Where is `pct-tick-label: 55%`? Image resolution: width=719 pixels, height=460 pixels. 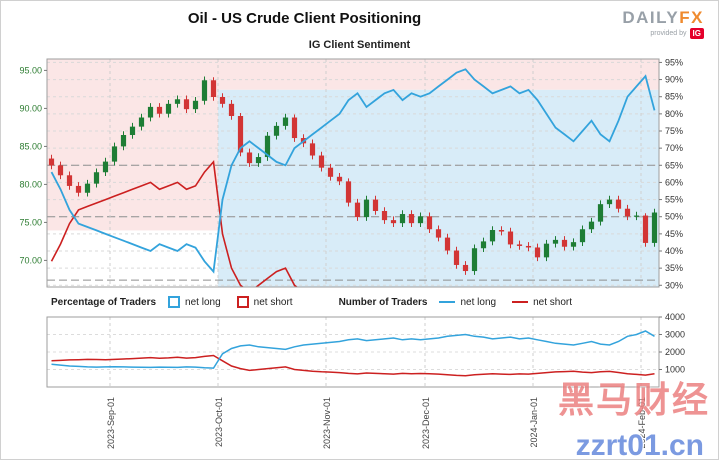
pct-tick-label: 55% is located at coordinates (674, 200).